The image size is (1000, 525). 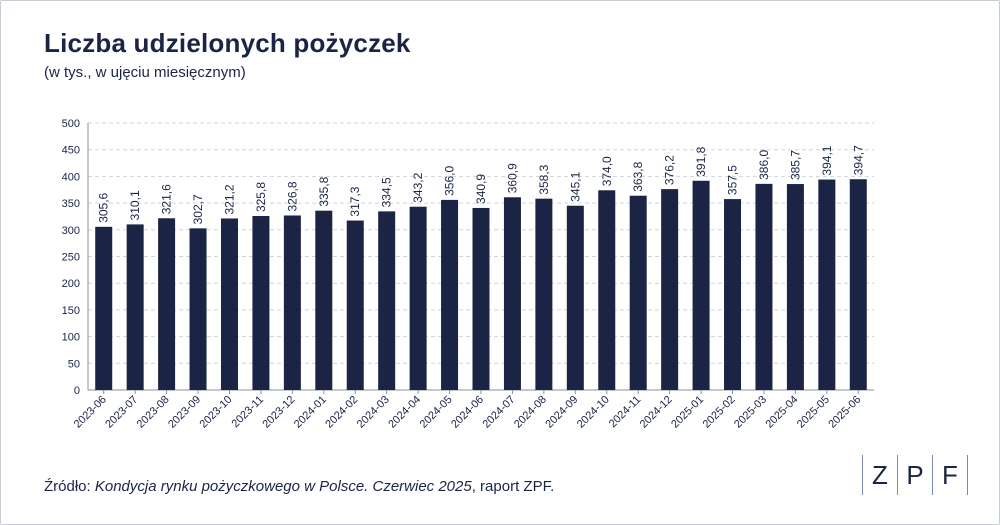 What do you see at coordinates (248, 412) in the screenshot?
I see `x-tick-label: 2023-11` at bounding box center [248, 412].